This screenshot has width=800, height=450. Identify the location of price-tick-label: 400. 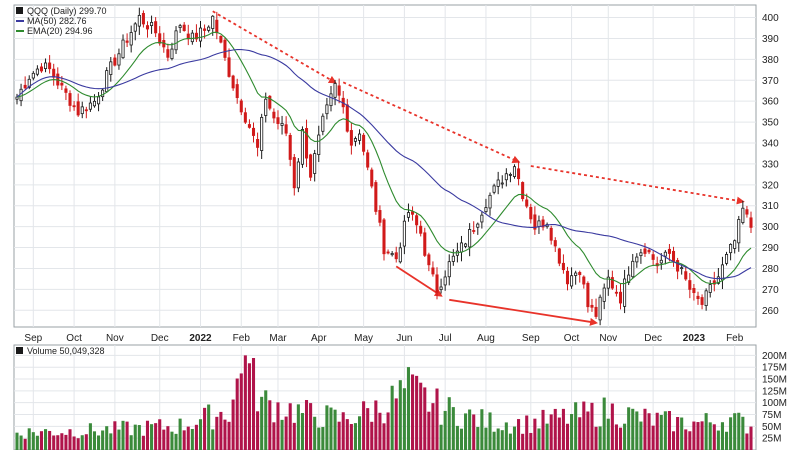
(770, 18).